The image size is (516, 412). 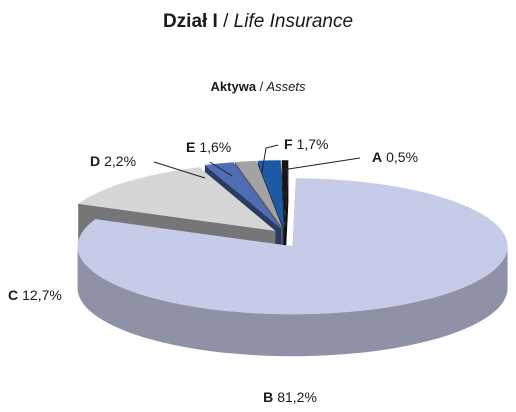 I want to click on chart-subtitle: Aktywa / Assets, so click(x=258, y=86).